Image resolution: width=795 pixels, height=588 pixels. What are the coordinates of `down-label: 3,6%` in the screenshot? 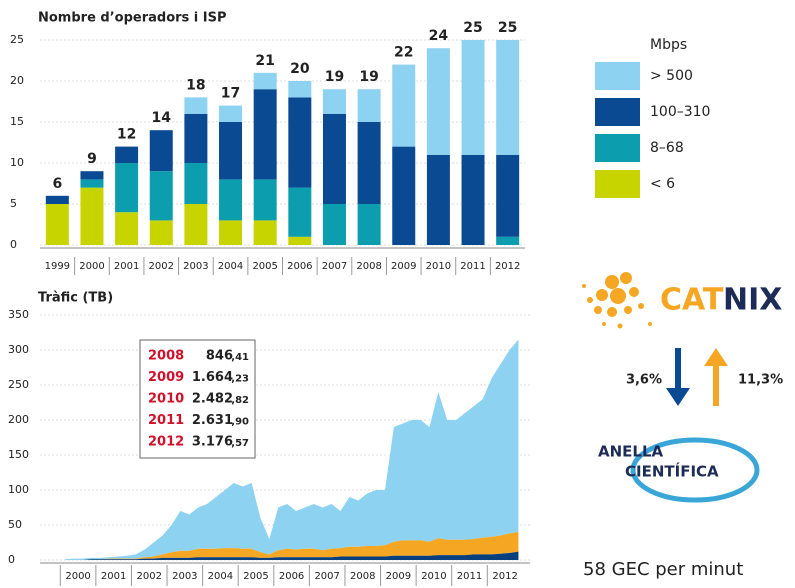 It's located at (644, 380).